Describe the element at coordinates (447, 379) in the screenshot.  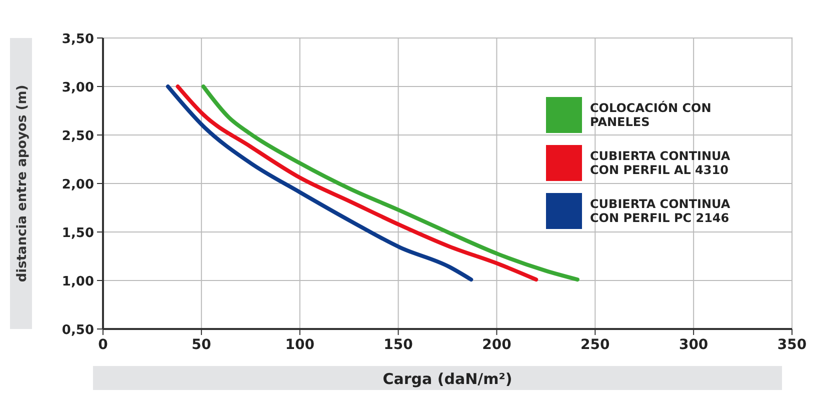
I see `x-axis-title: Carga (daN/m²)` at that location.